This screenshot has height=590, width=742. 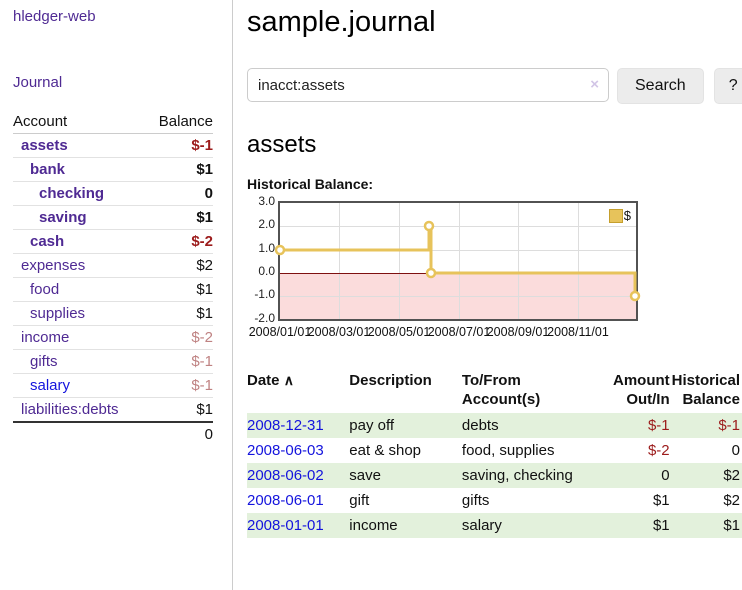 I want to click on transaction-balance: $2, so click(x=731, y=500).